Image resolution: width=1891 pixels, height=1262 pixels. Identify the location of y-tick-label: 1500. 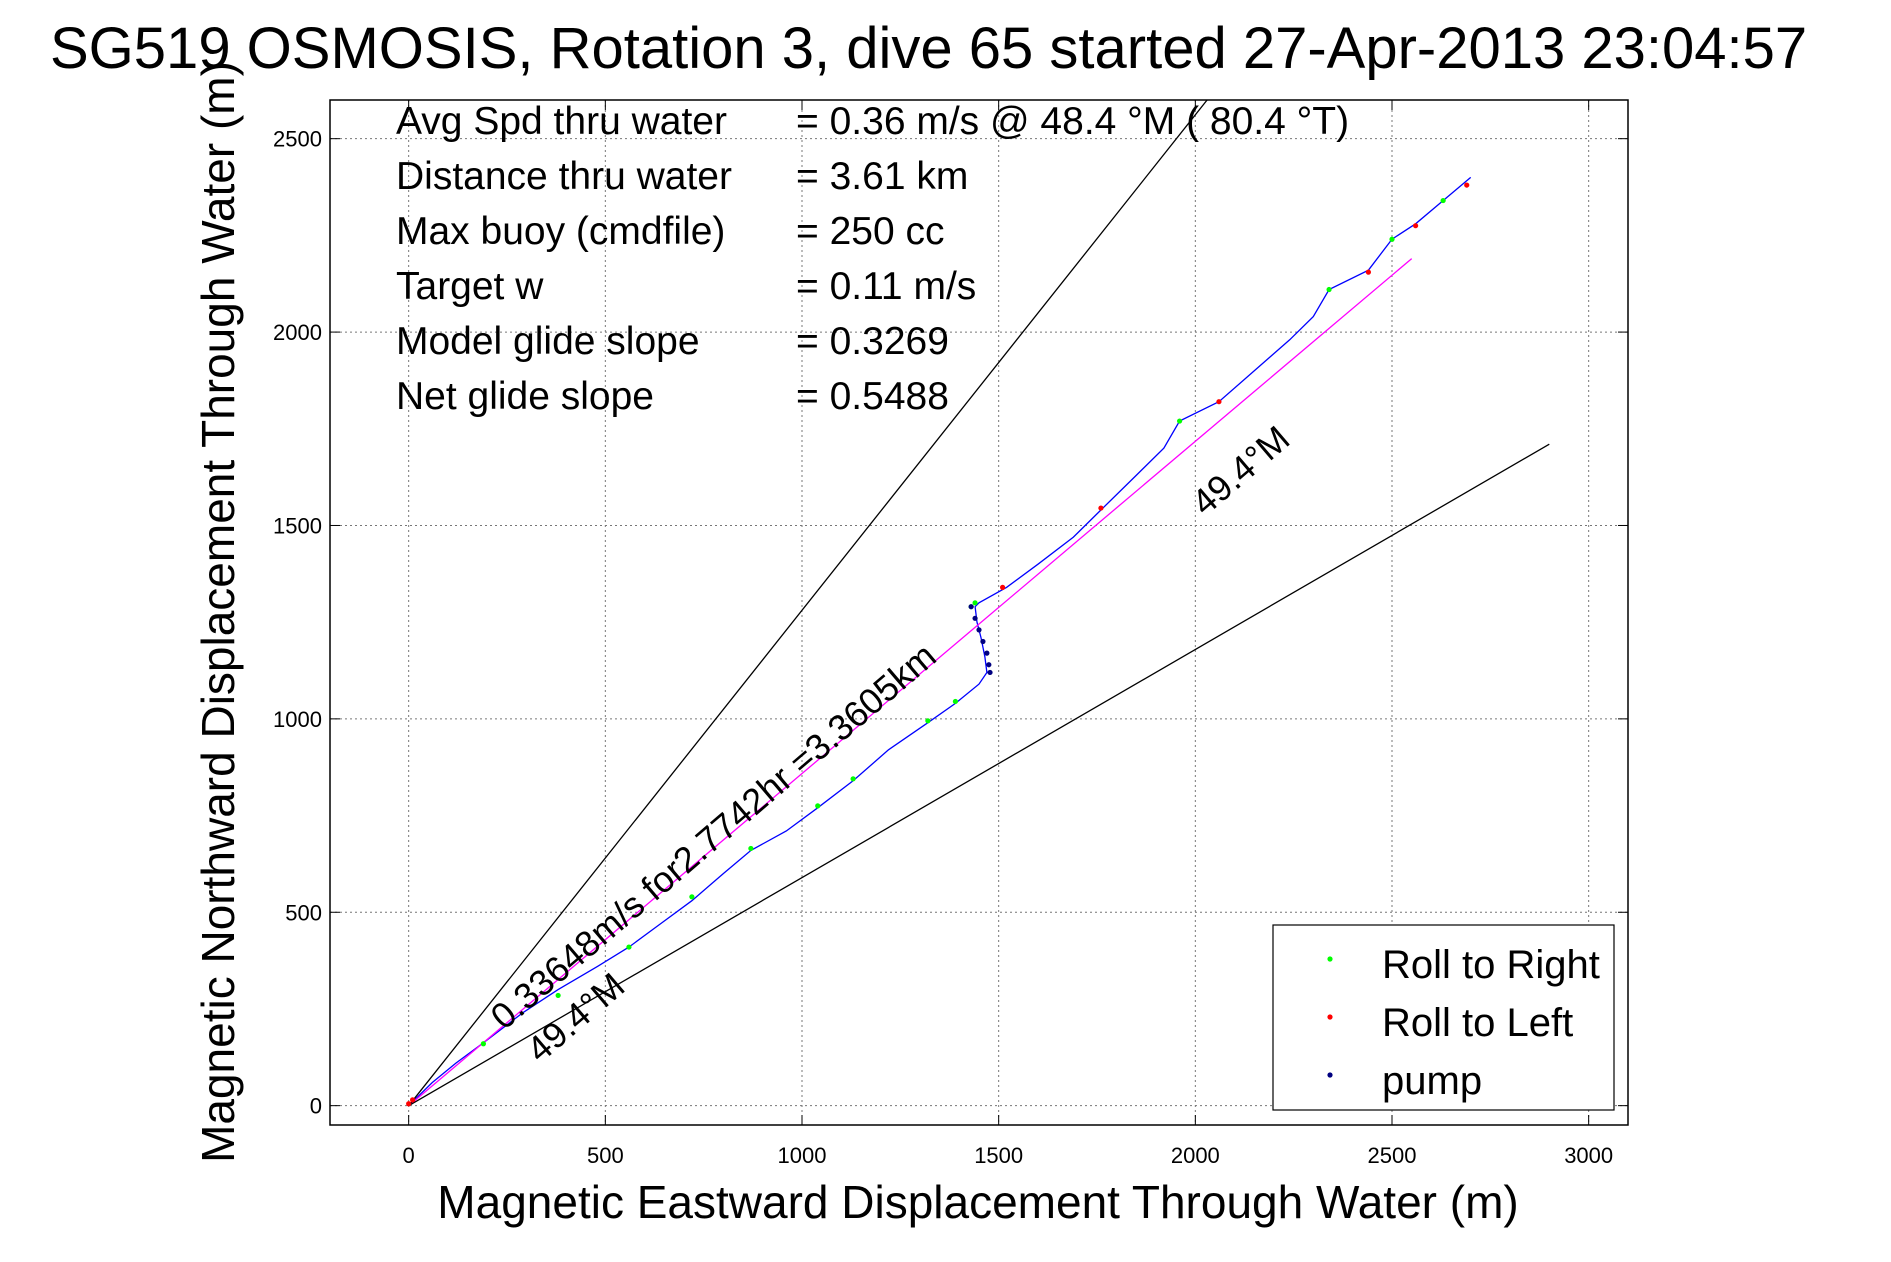
(297, 525).